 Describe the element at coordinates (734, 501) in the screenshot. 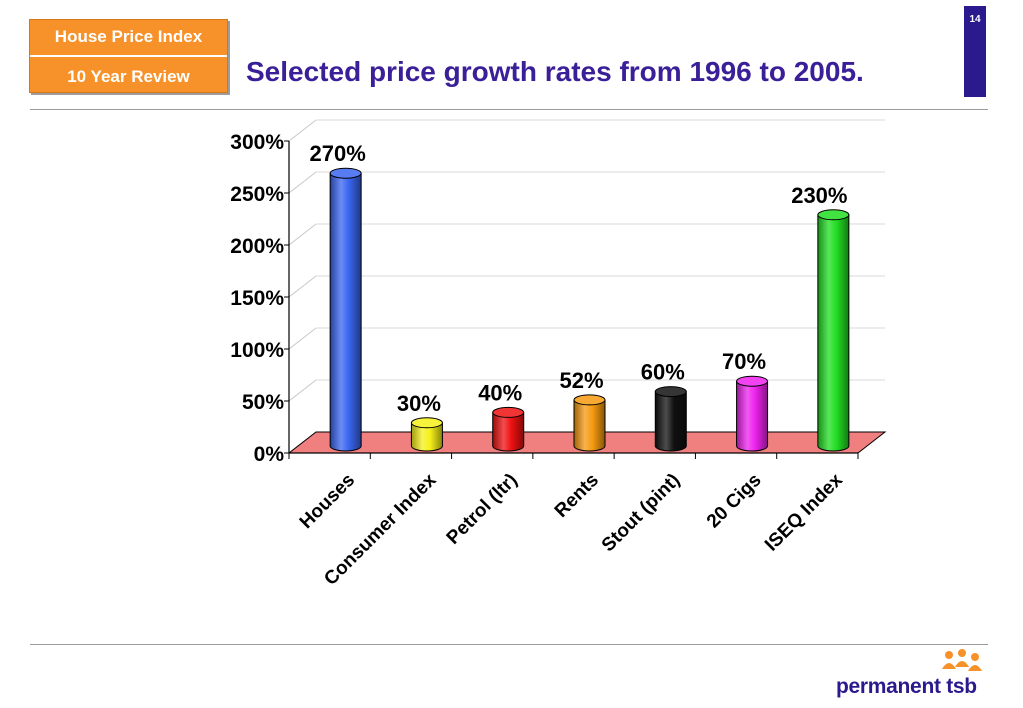

I see `x-tick-label: 20 Cigs` at that location.